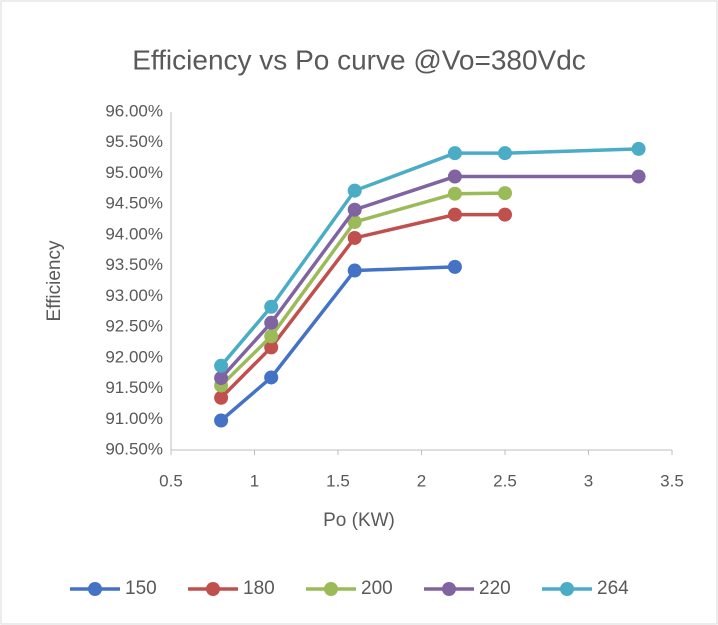 The image size is (718, 625). I want to click on series-line, so click(337, 343).